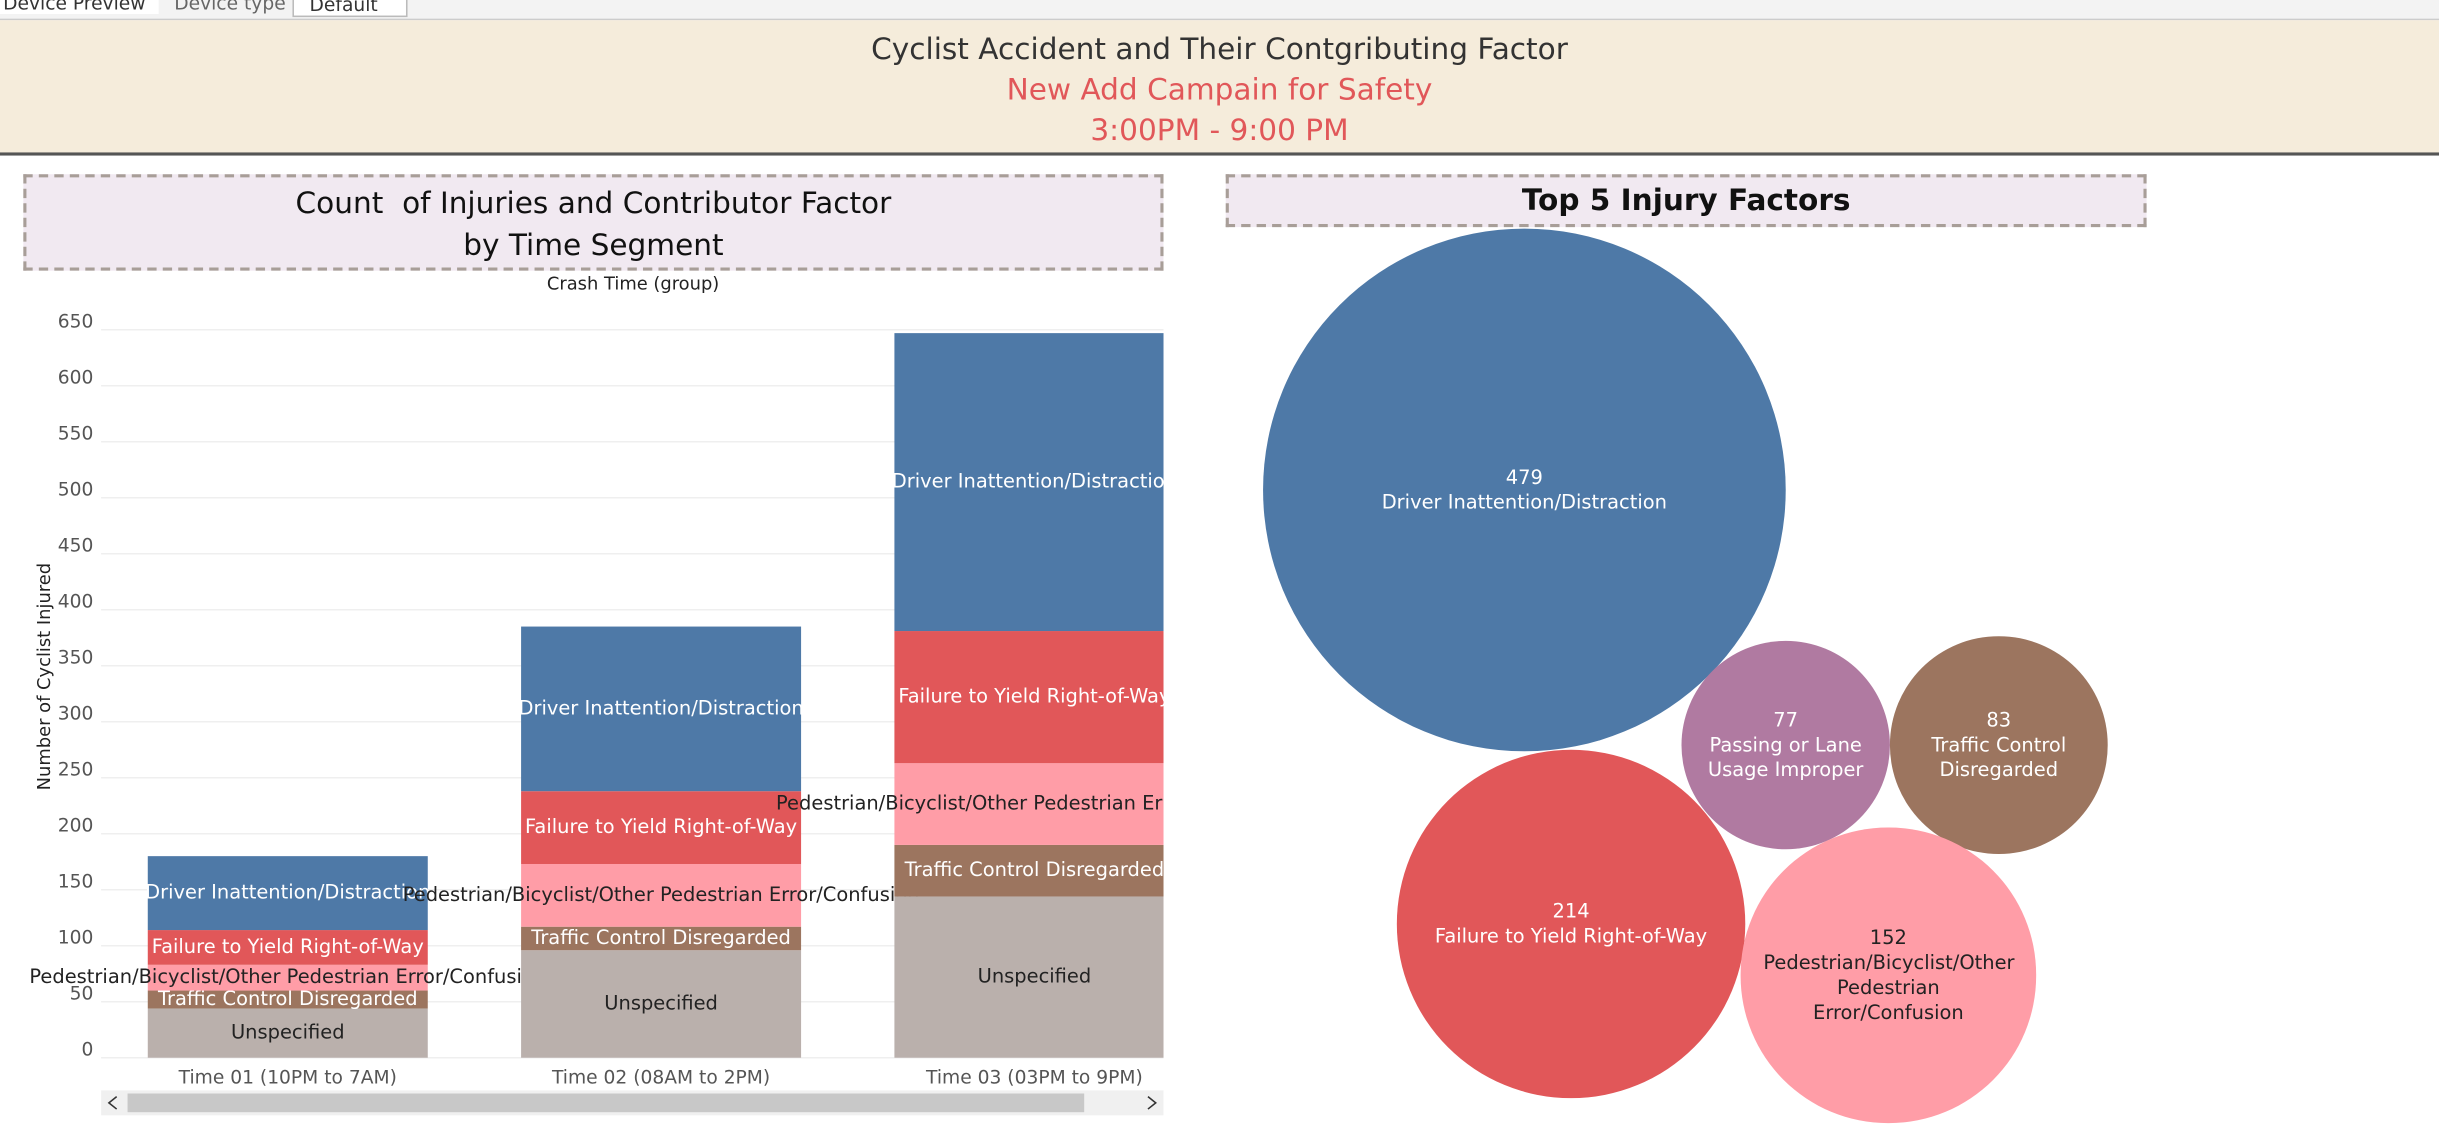  Describe the element at coordinates (79, 7) in the screenshot. I see `tab: Device Preview` at that location.